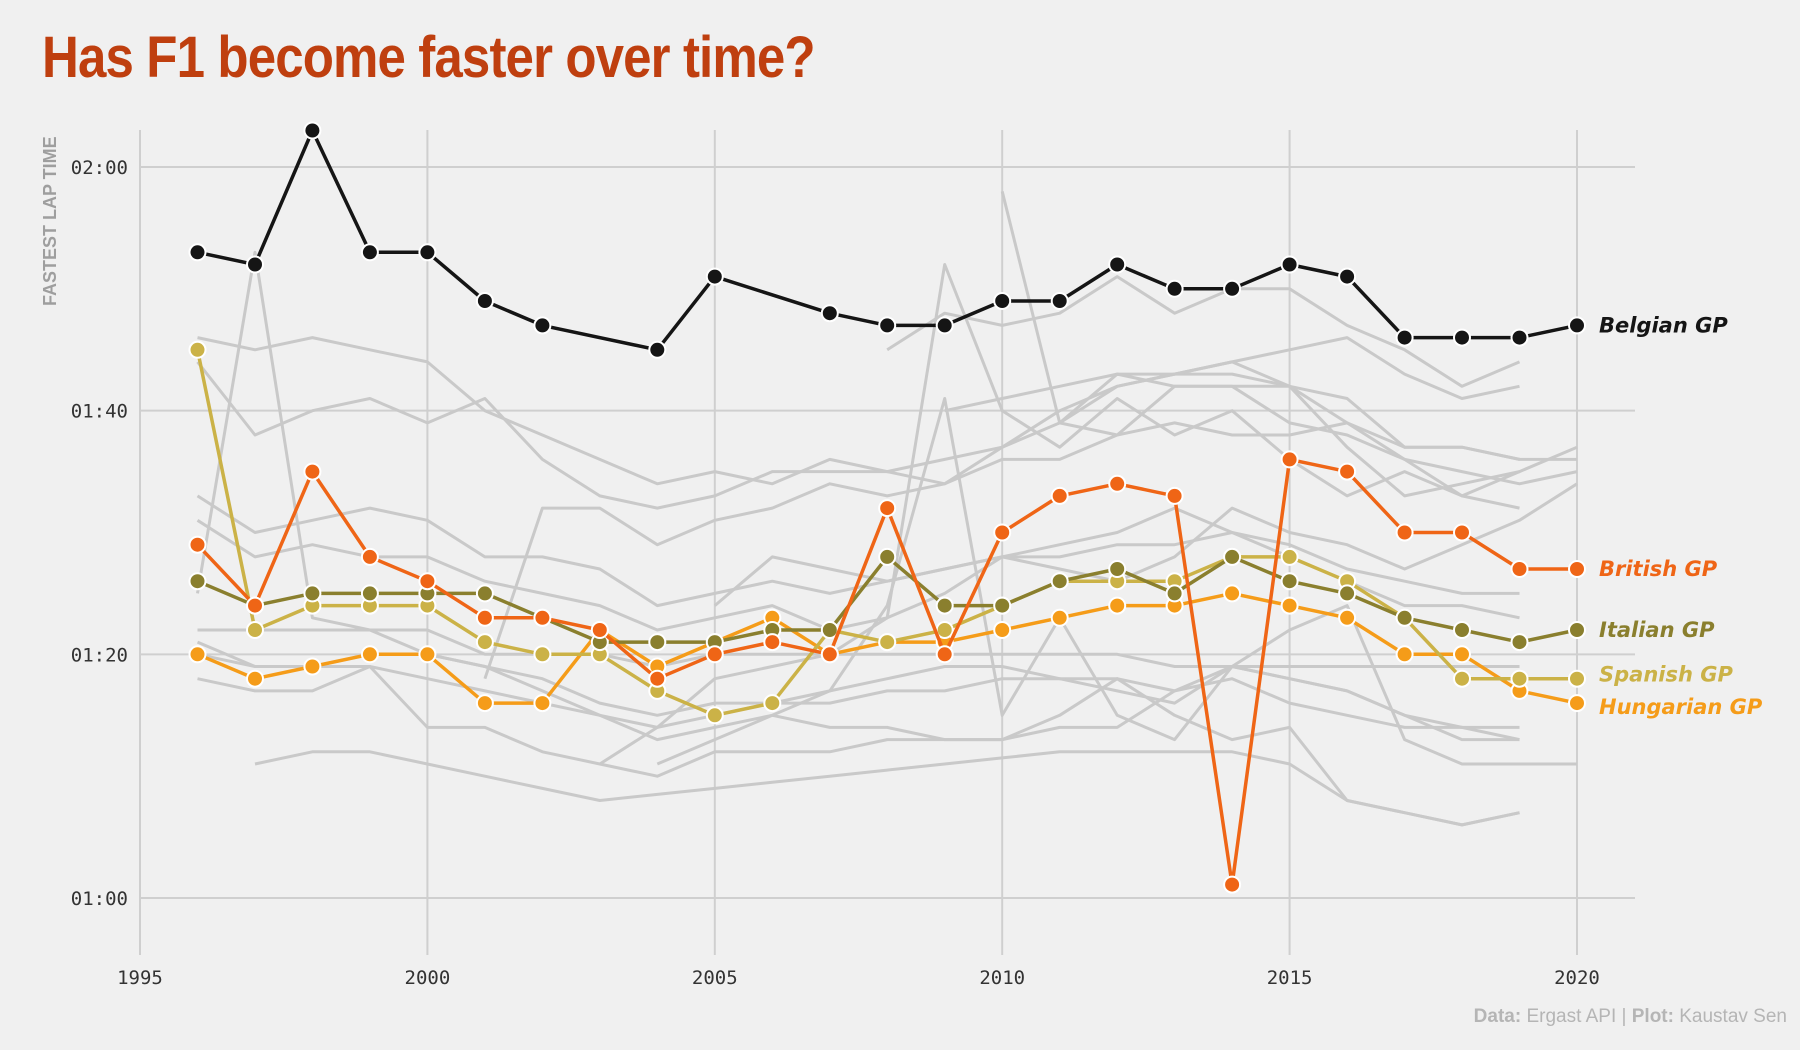 The height and width of the screenshot is (1050, 1800). Describe the element at coordinates (715, 978) in the screenshot. I see `x-tick-label: 2005` at that location.